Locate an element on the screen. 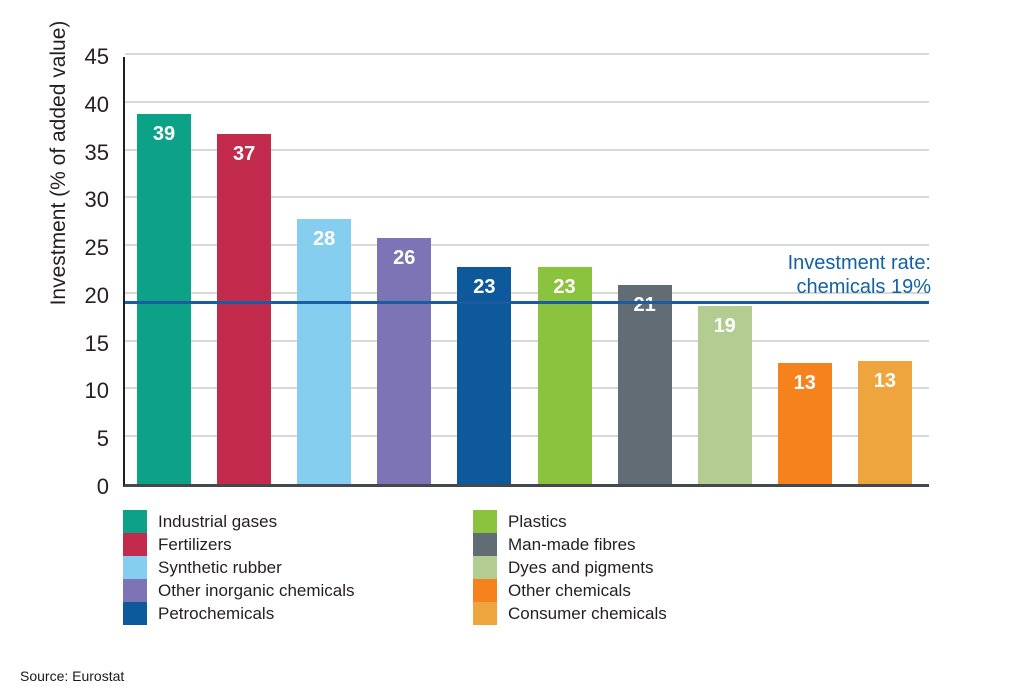 This screenshot has width=1024, height=693. legend-swatch-dyes-and-pigments is located at coordinates (485, 567).